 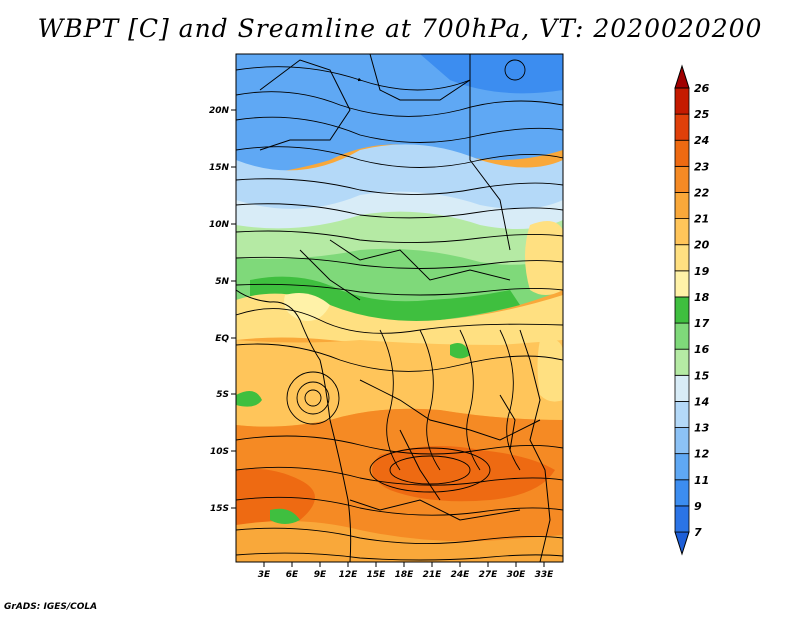 I want to click on colorbar-level-label: 11, so click(x=701, y=480).